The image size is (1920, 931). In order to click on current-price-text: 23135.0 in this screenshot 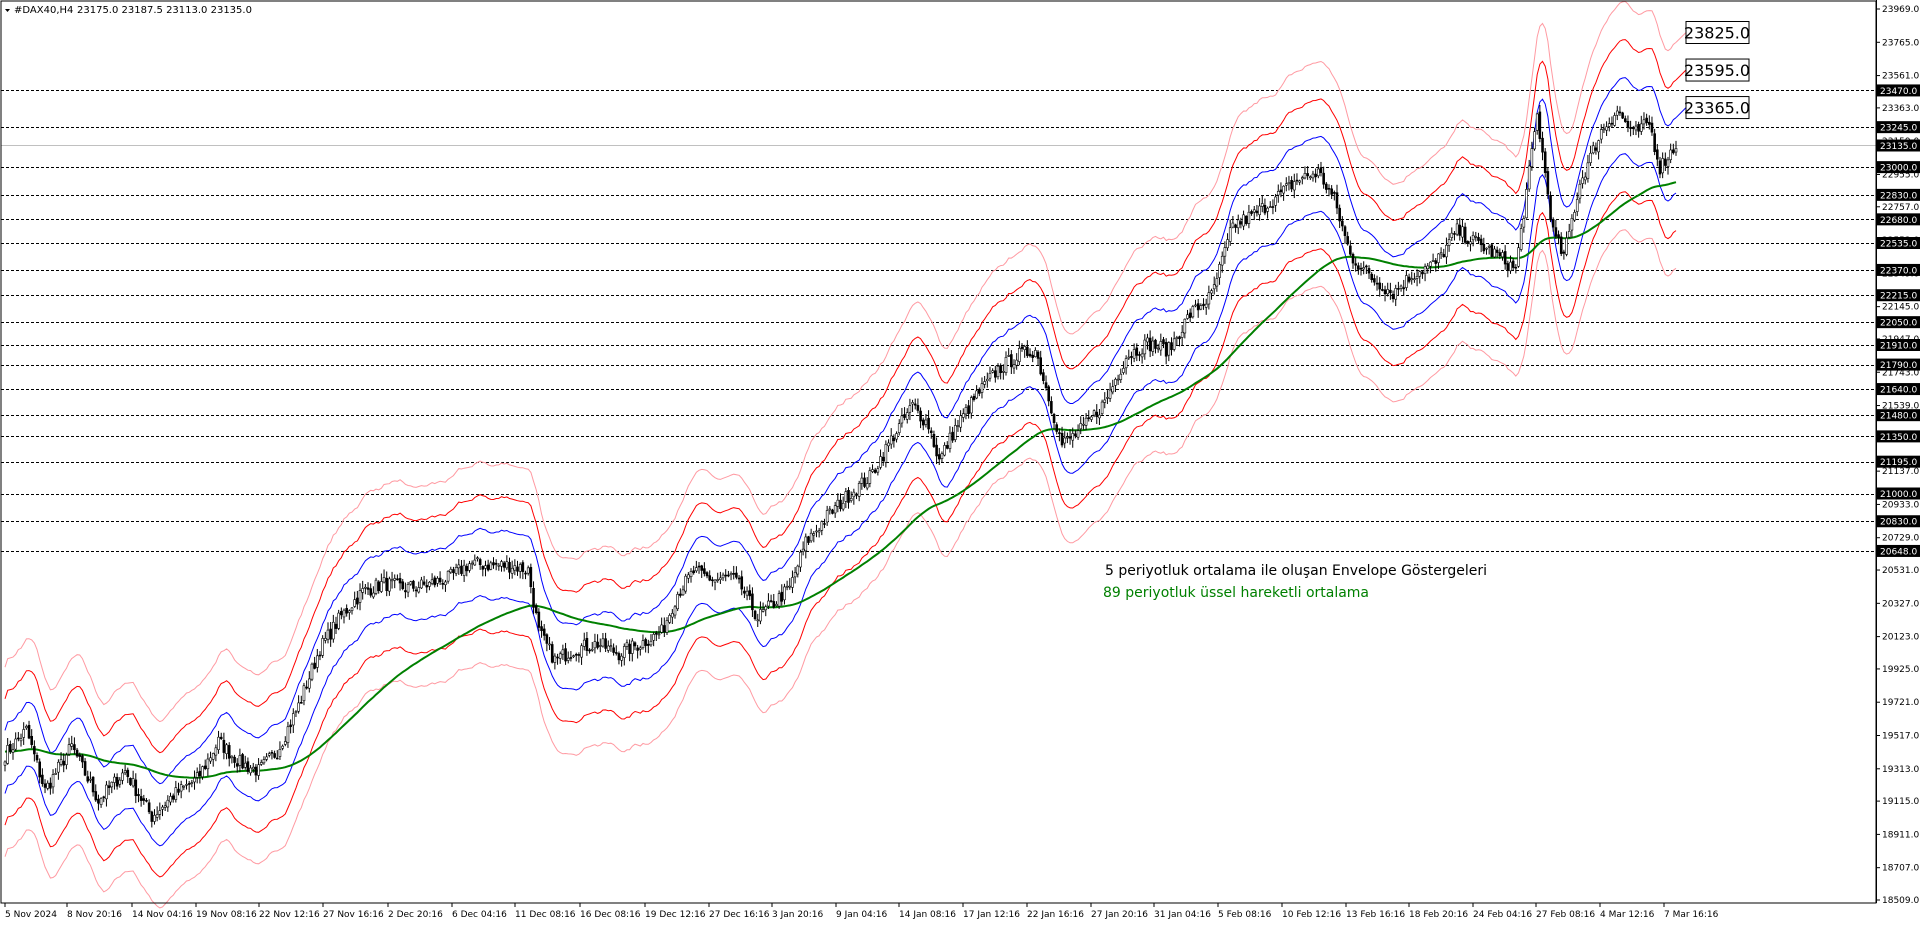, I will do `click(1898, 147)`.